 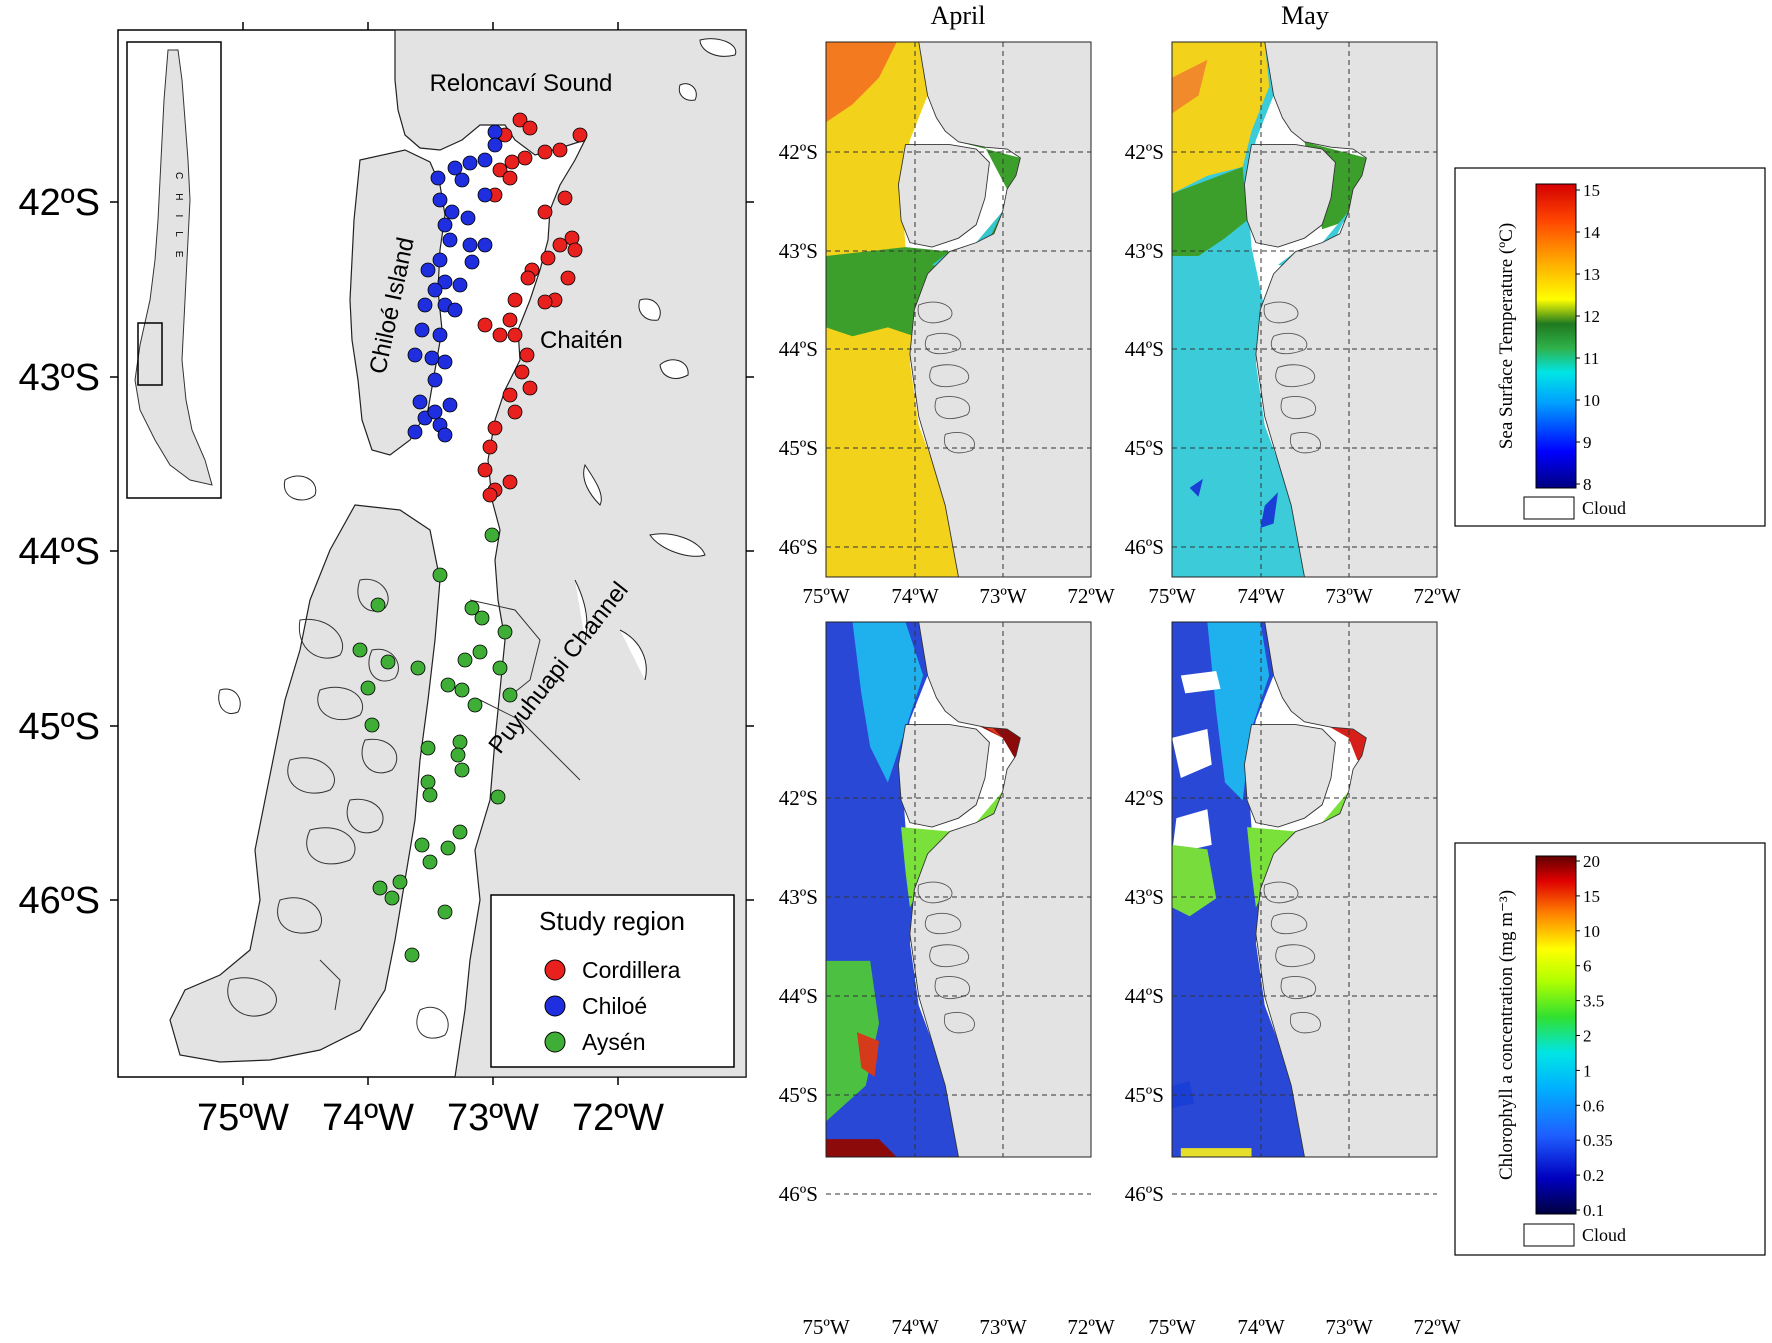 What do you see at coordinates (612, 981) in the screenshot?
I see `legend-frame` at bounding box center [612, 981].